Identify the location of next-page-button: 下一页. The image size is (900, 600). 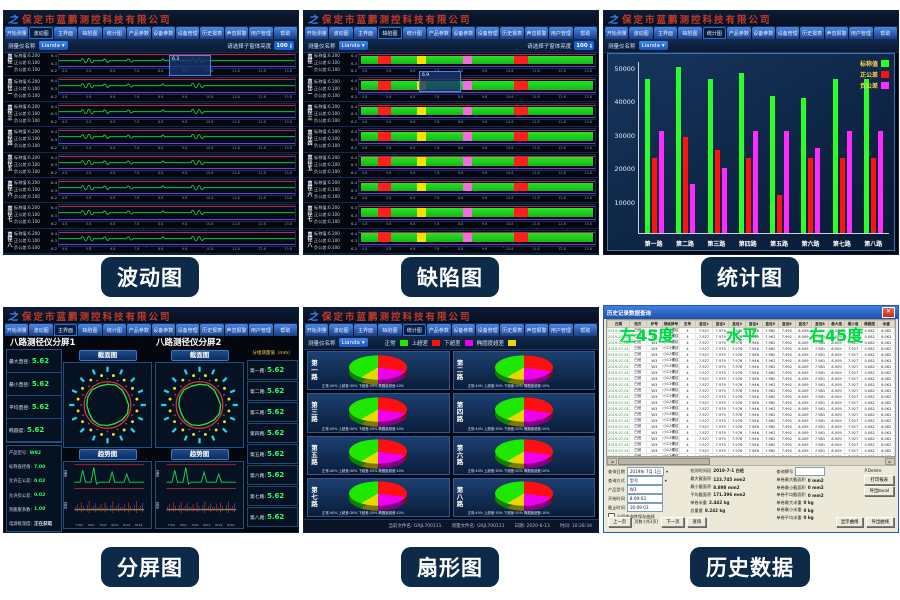
(673, 522).